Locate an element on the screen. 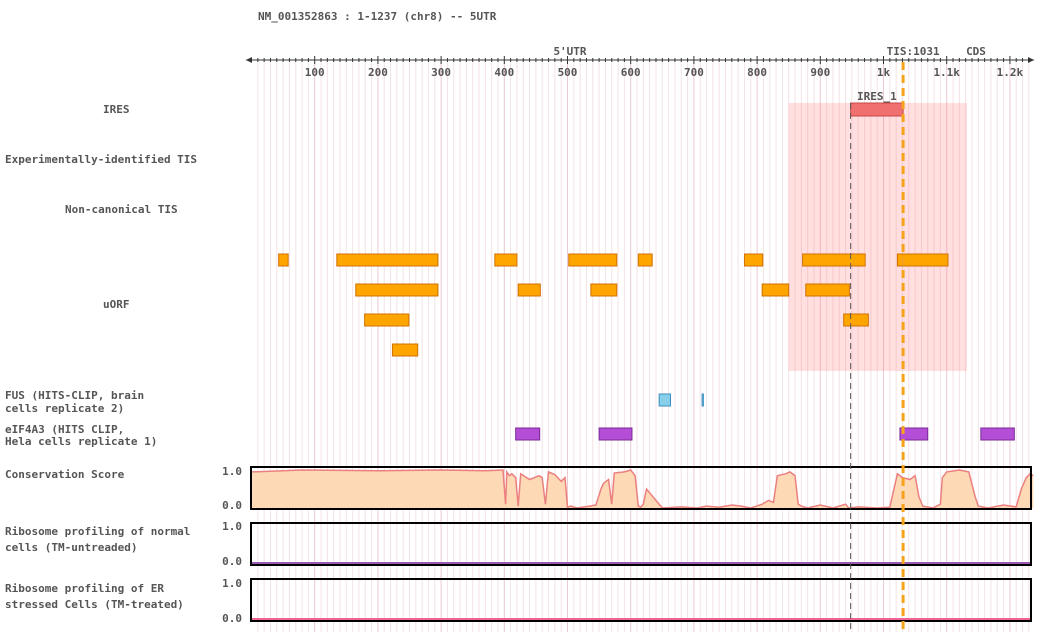 The image size is (1050, 632). ires-feature is located at coordinates (877, 109).